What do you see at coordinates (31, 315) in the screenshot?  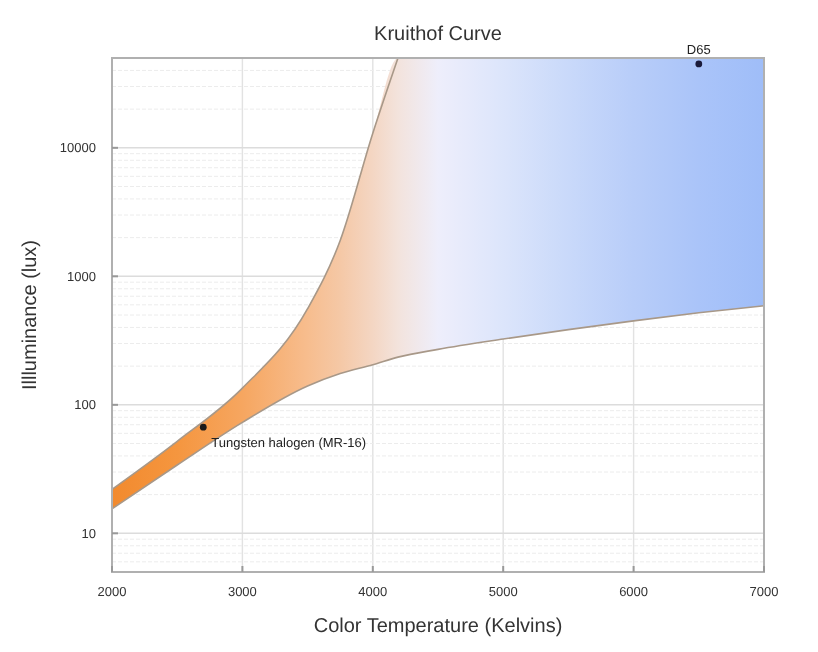 I see `y-axis-title: Illluminance (lux)` at bounding box center [31, 315].